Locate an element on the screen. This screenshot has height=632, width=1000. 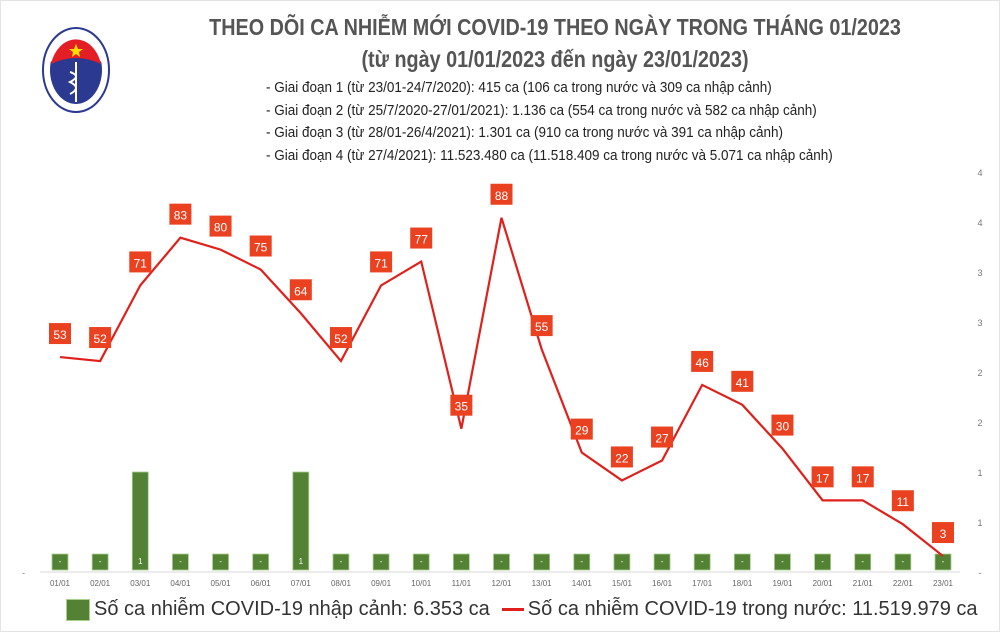
x-tick-label: 03/01 is located at coordinates (140, 583).